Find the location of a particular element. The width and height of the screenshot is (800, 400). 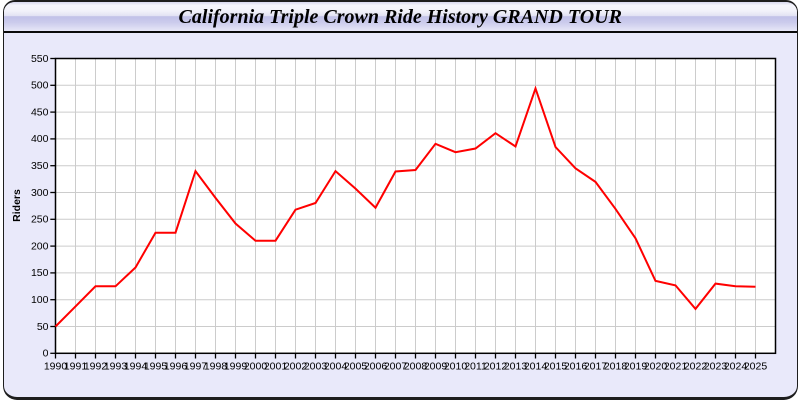

svg-text: 2013 is located at coordinates (516, 367).